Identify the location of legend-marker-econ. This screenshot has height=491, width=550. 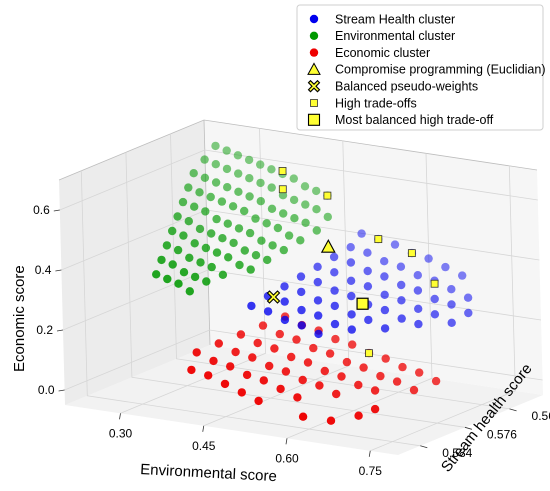
(314, 52).